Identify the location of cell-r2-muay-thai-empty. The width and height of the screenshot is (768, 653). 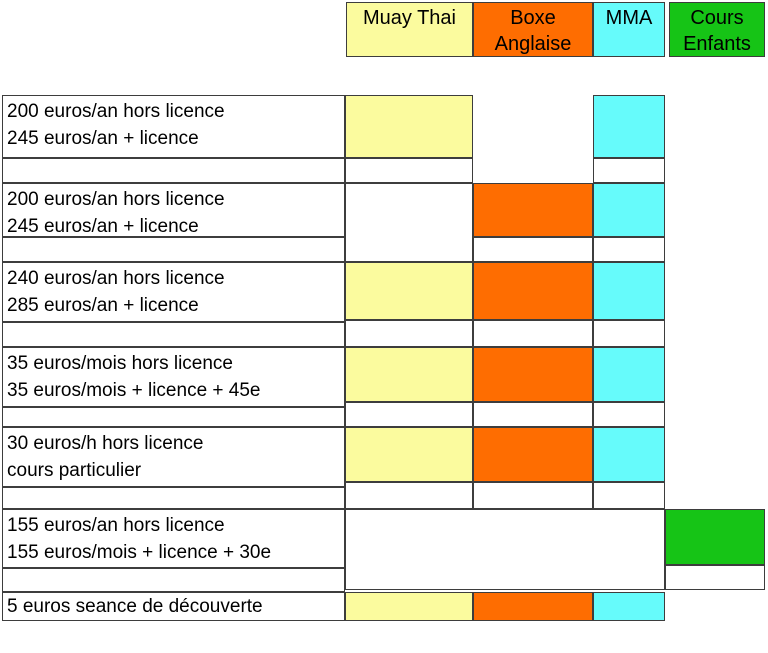
(409, 222).